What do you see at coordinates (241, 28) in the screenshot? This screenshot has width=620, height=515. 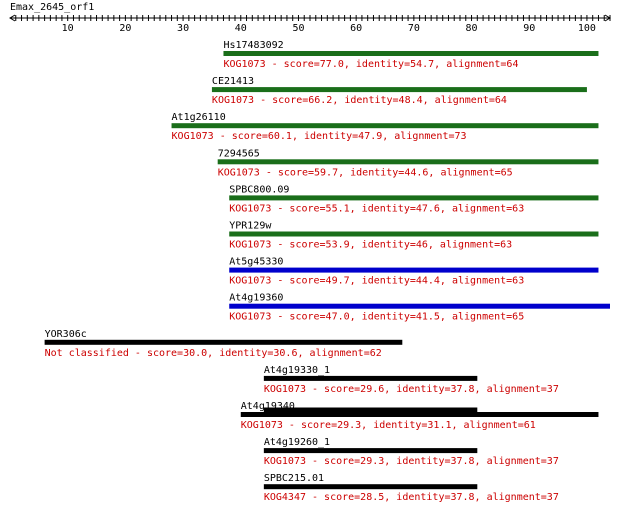 I see `axis-tick-label: 40` at bounding box center [241, 28].